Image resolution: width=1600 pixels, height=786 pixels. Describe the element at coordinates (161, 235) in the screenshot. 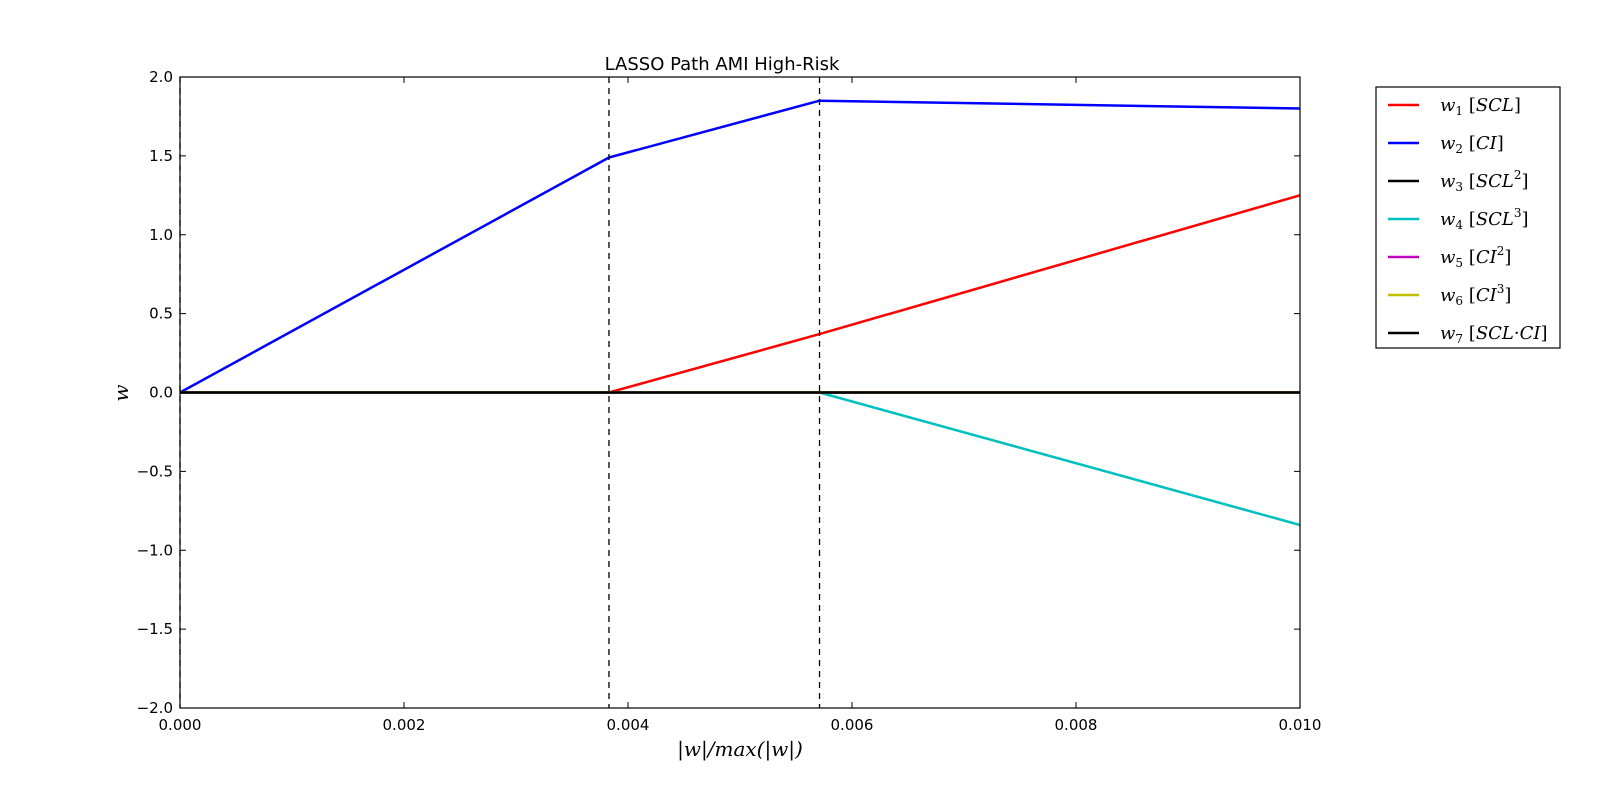

I see `y-tick-label: 1.0` at that location.